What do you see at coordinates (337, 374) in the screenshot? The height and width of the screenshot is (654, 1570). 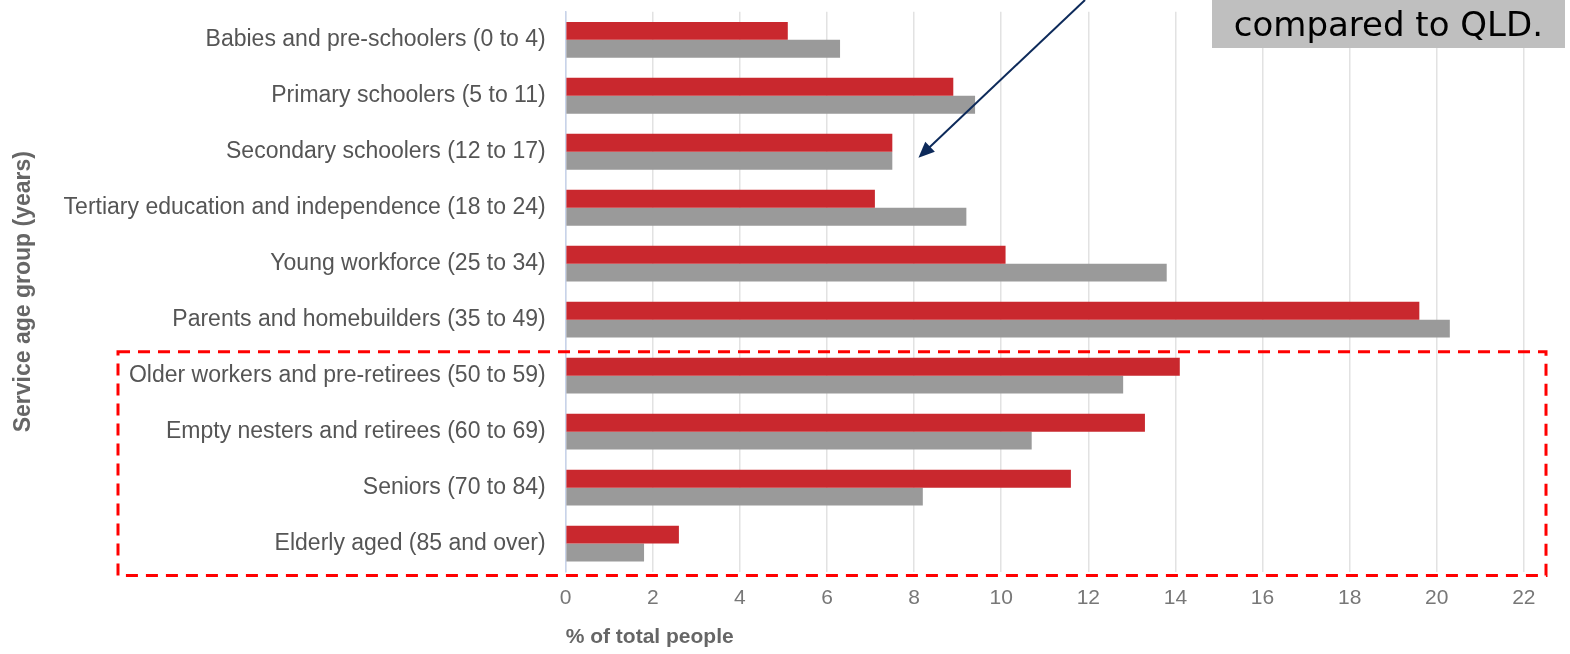 I see `y-tick-label: Older workers and pre-retirees (50 to 59)` at bounding box center [337, 374].